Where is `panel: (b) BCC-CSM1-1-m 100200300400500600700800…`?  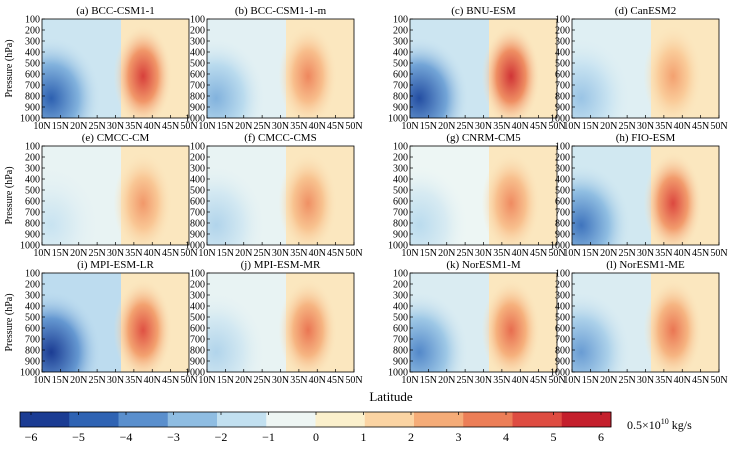 panel: (b) BCC-CSM1-1-m 100200300400500600700800… is located at coordinates (274, 68).